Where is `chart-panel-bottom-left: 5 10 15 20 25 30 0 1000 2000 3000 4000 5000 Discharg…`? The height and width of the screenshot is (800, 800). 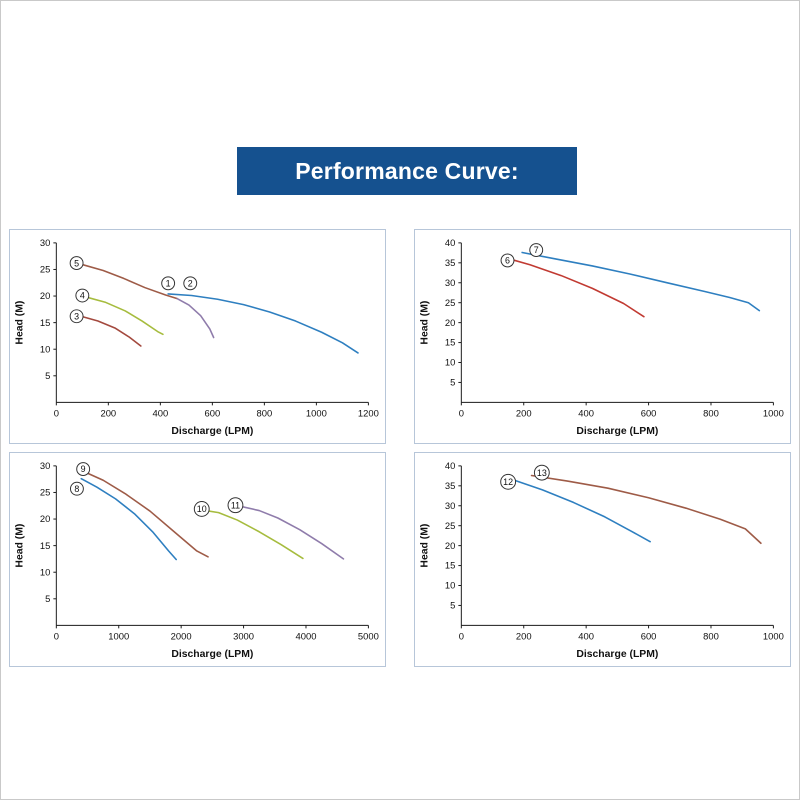 chart-panel-bottom-left: 5 10 15 20 25 30 0 1000 2000 3000 4000 5000 Discharg… is located at coordinates (197, 559).